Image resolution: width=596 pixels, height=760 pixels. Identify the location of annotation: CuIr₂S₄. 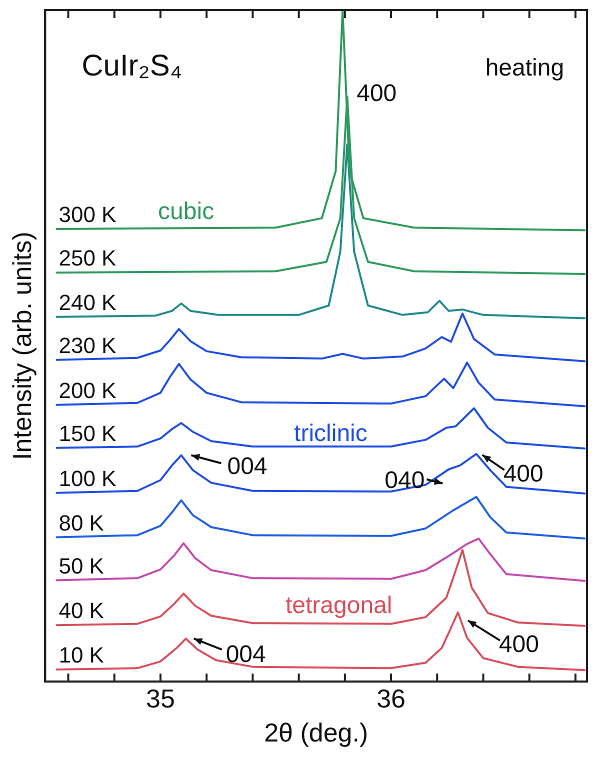
(132, 65).